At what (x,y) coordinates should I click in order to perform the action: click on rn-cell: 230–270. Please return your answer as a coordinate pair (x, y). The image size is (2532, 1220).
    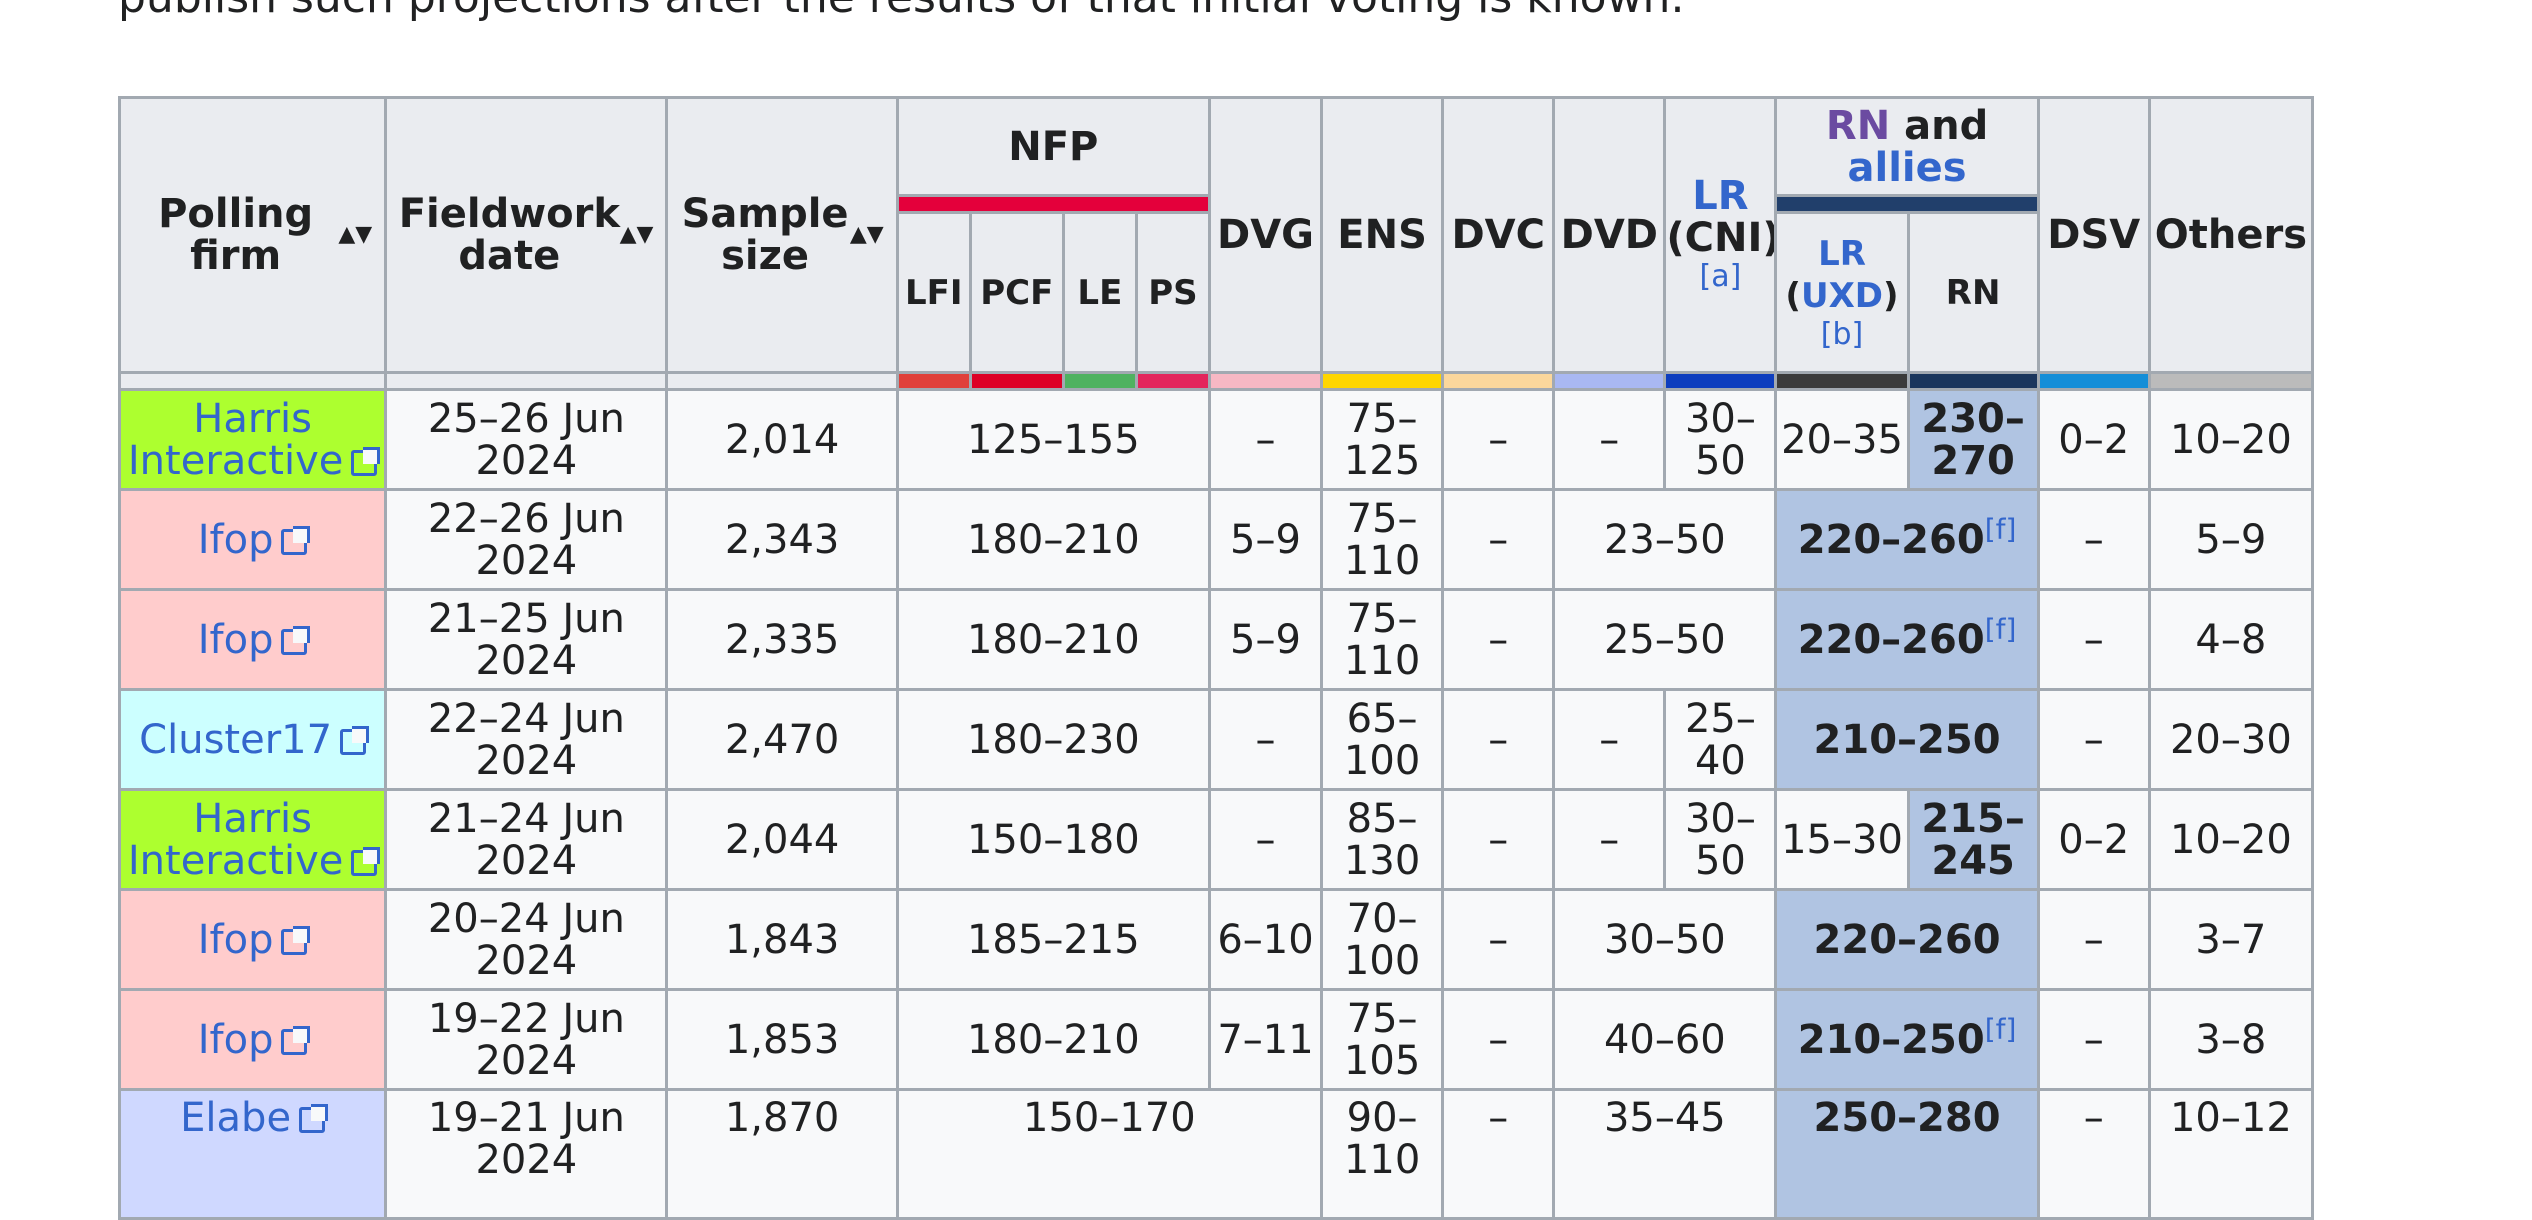
    Looking at the image, I should click on (1973, 439).